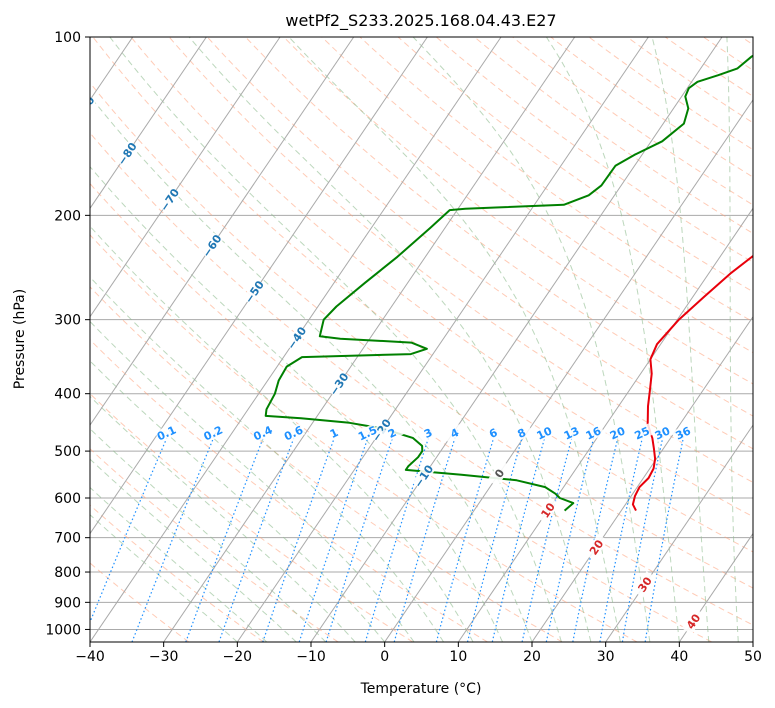 Image resolution: width=775 pixels, height=708 pixels. What do you see at coordinates (521, 433) in the screenshot?
I see `mixing-ratio-label: 8` at bounding box center [521, 433].